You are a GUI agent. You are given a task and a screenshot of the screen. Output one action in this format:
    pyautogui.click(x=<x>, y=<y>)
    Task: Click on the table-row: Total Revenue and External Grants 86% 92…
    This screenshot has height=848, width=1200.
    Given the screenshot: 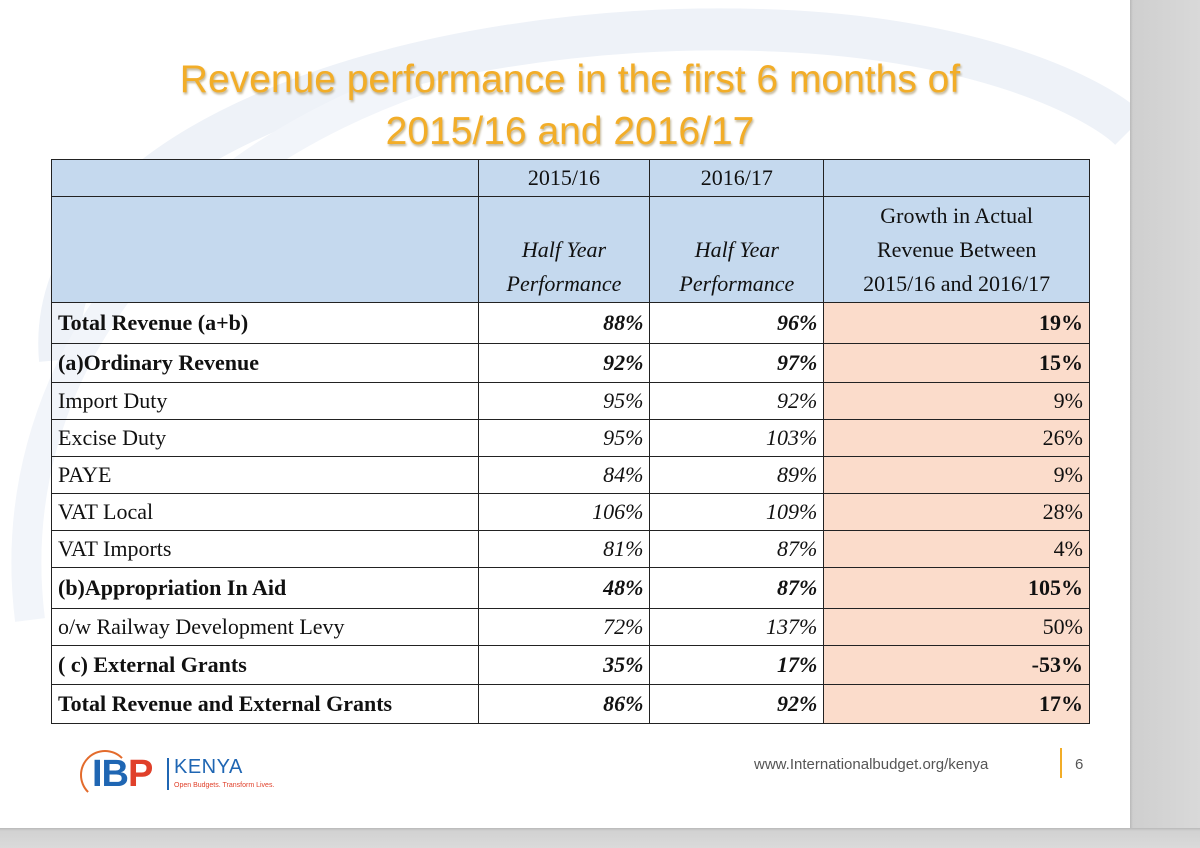 What is the action you would take?
    pyautogui.click(x=570, y=704)
    